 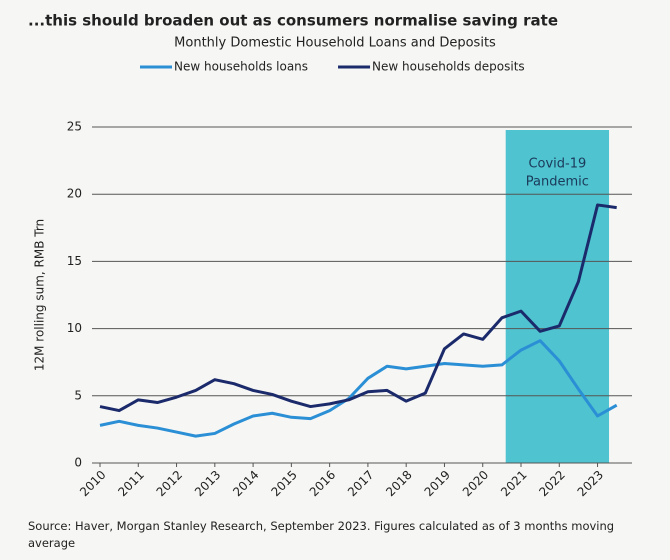 What do you see at coordinates (241, 67) in the screenshot?
I see `legend-label: New households loans` at bounding box center [241, 67].